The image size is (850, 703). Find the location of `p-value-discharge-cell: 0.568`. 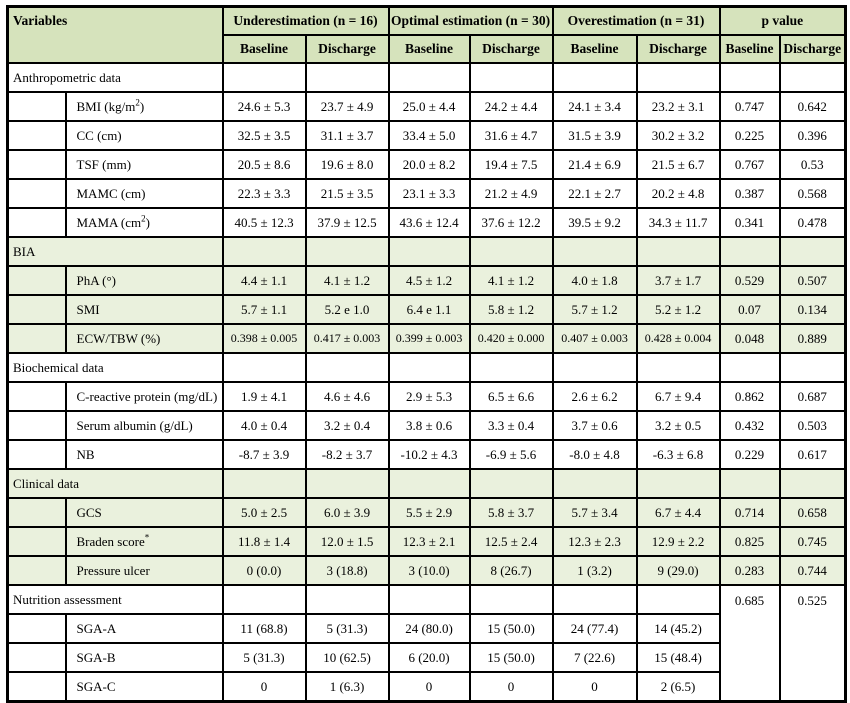

p-value-discharge-cell: 0.568 is located at coordinates (812, 193).